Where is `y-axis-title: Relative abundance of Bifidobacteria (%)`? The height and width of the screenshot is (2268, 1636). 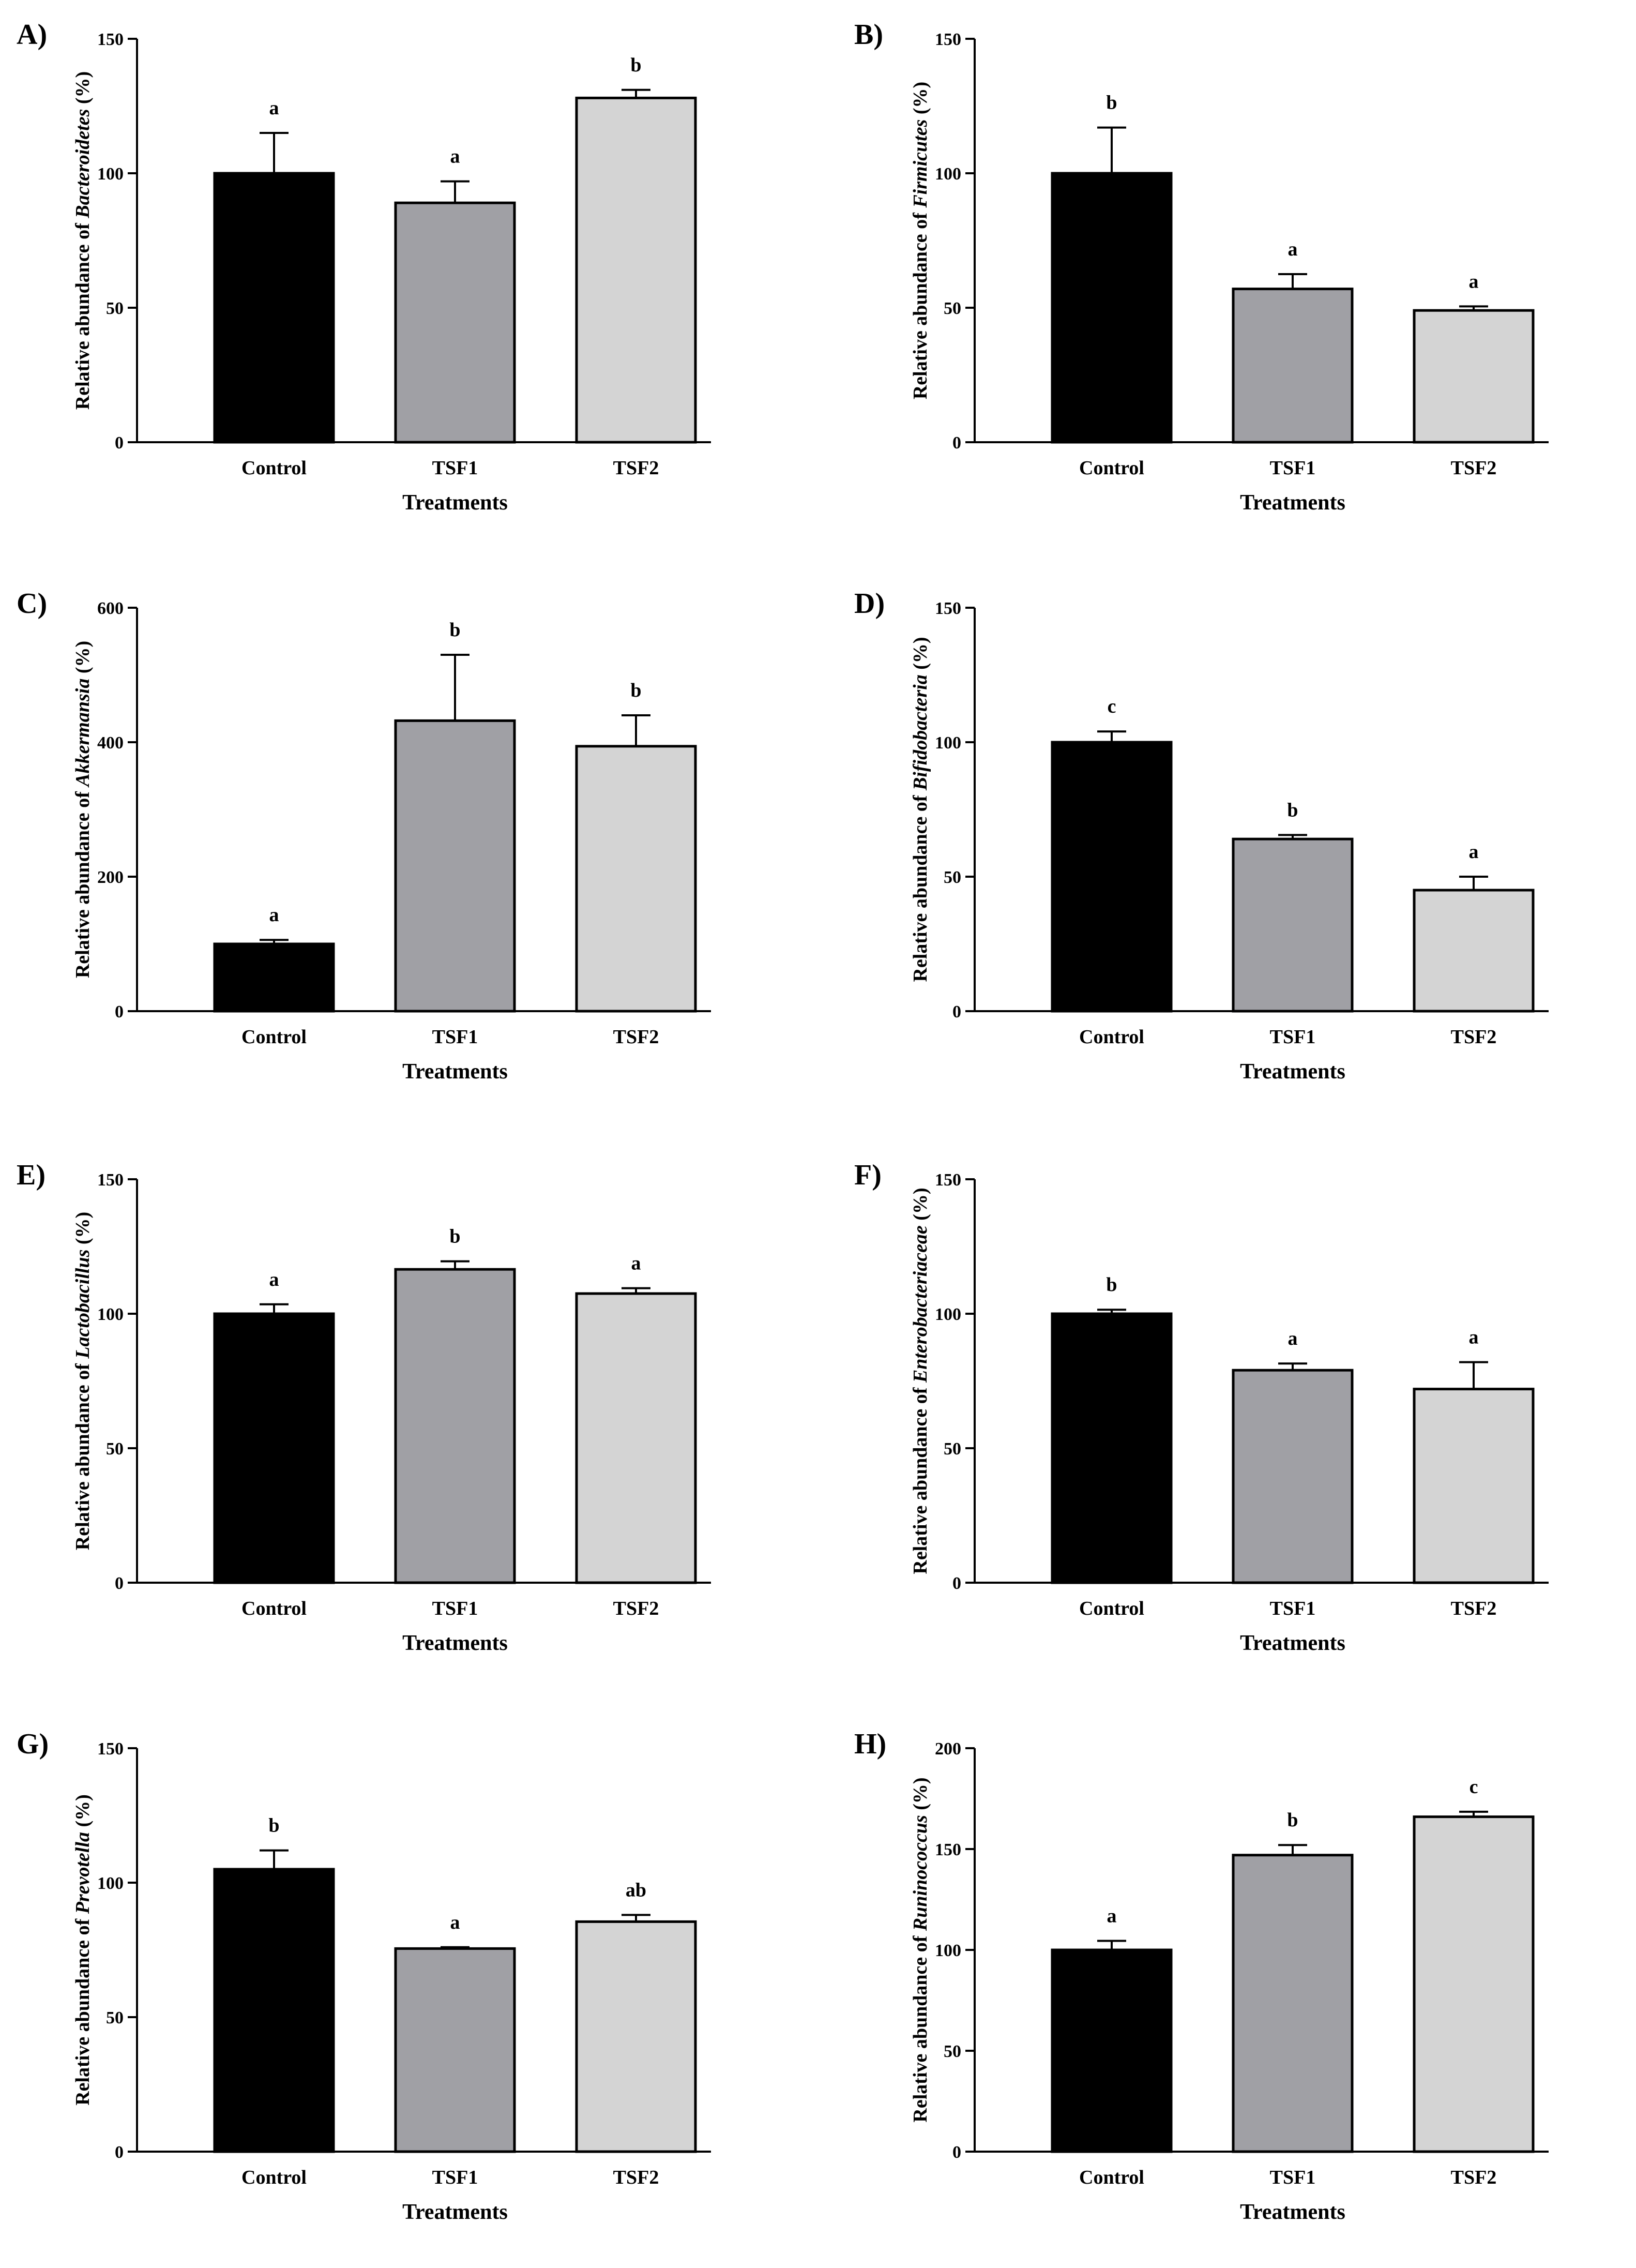 y-axis-title: Relative abundance of Bifidobacteria (%) is located at coordinates (920, 809).